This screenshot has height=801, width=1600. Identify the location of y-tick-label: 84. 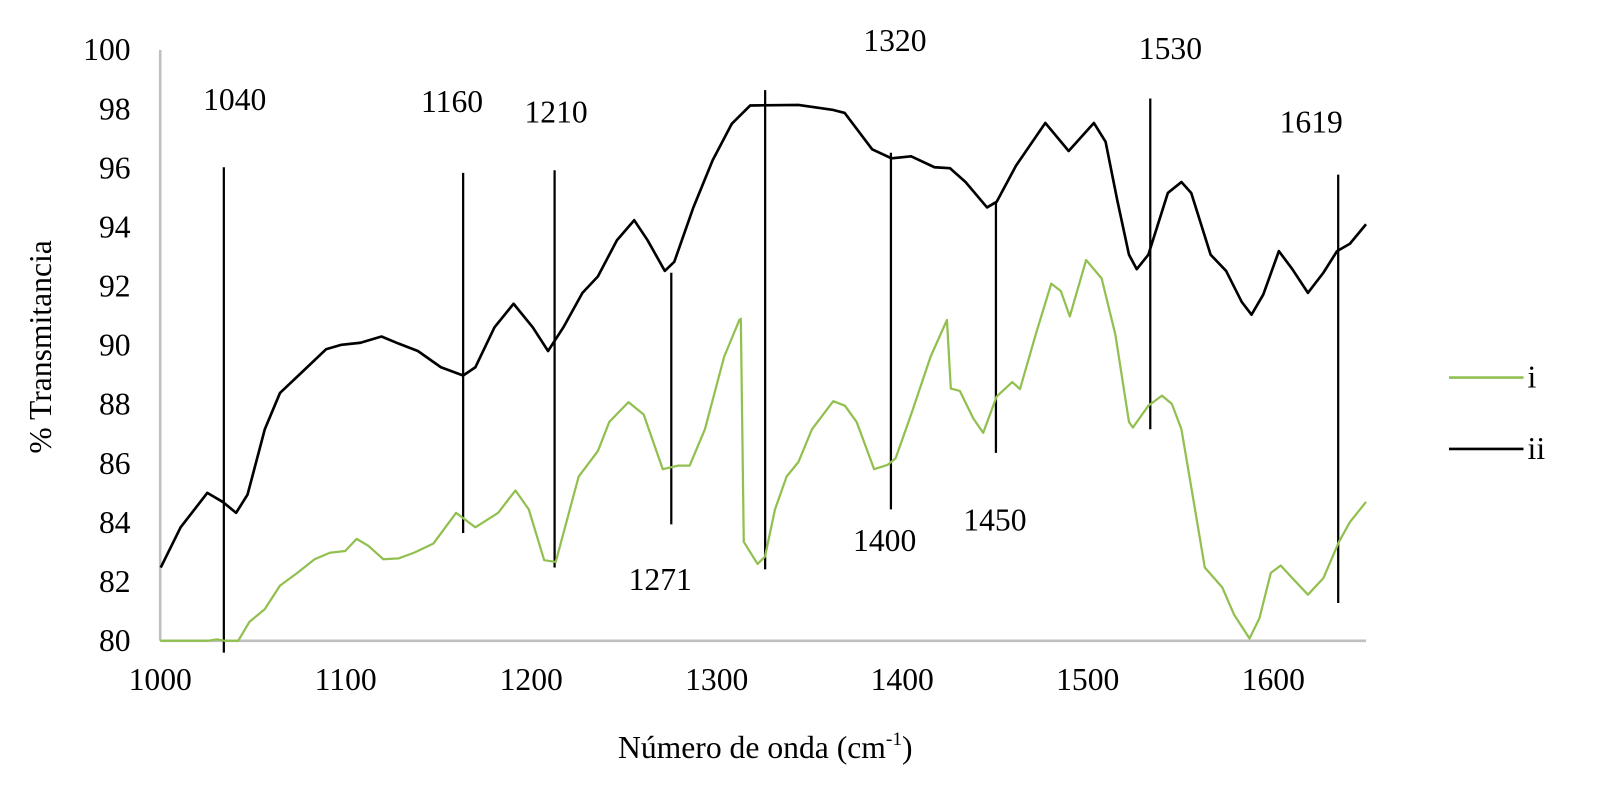
(115, 522).